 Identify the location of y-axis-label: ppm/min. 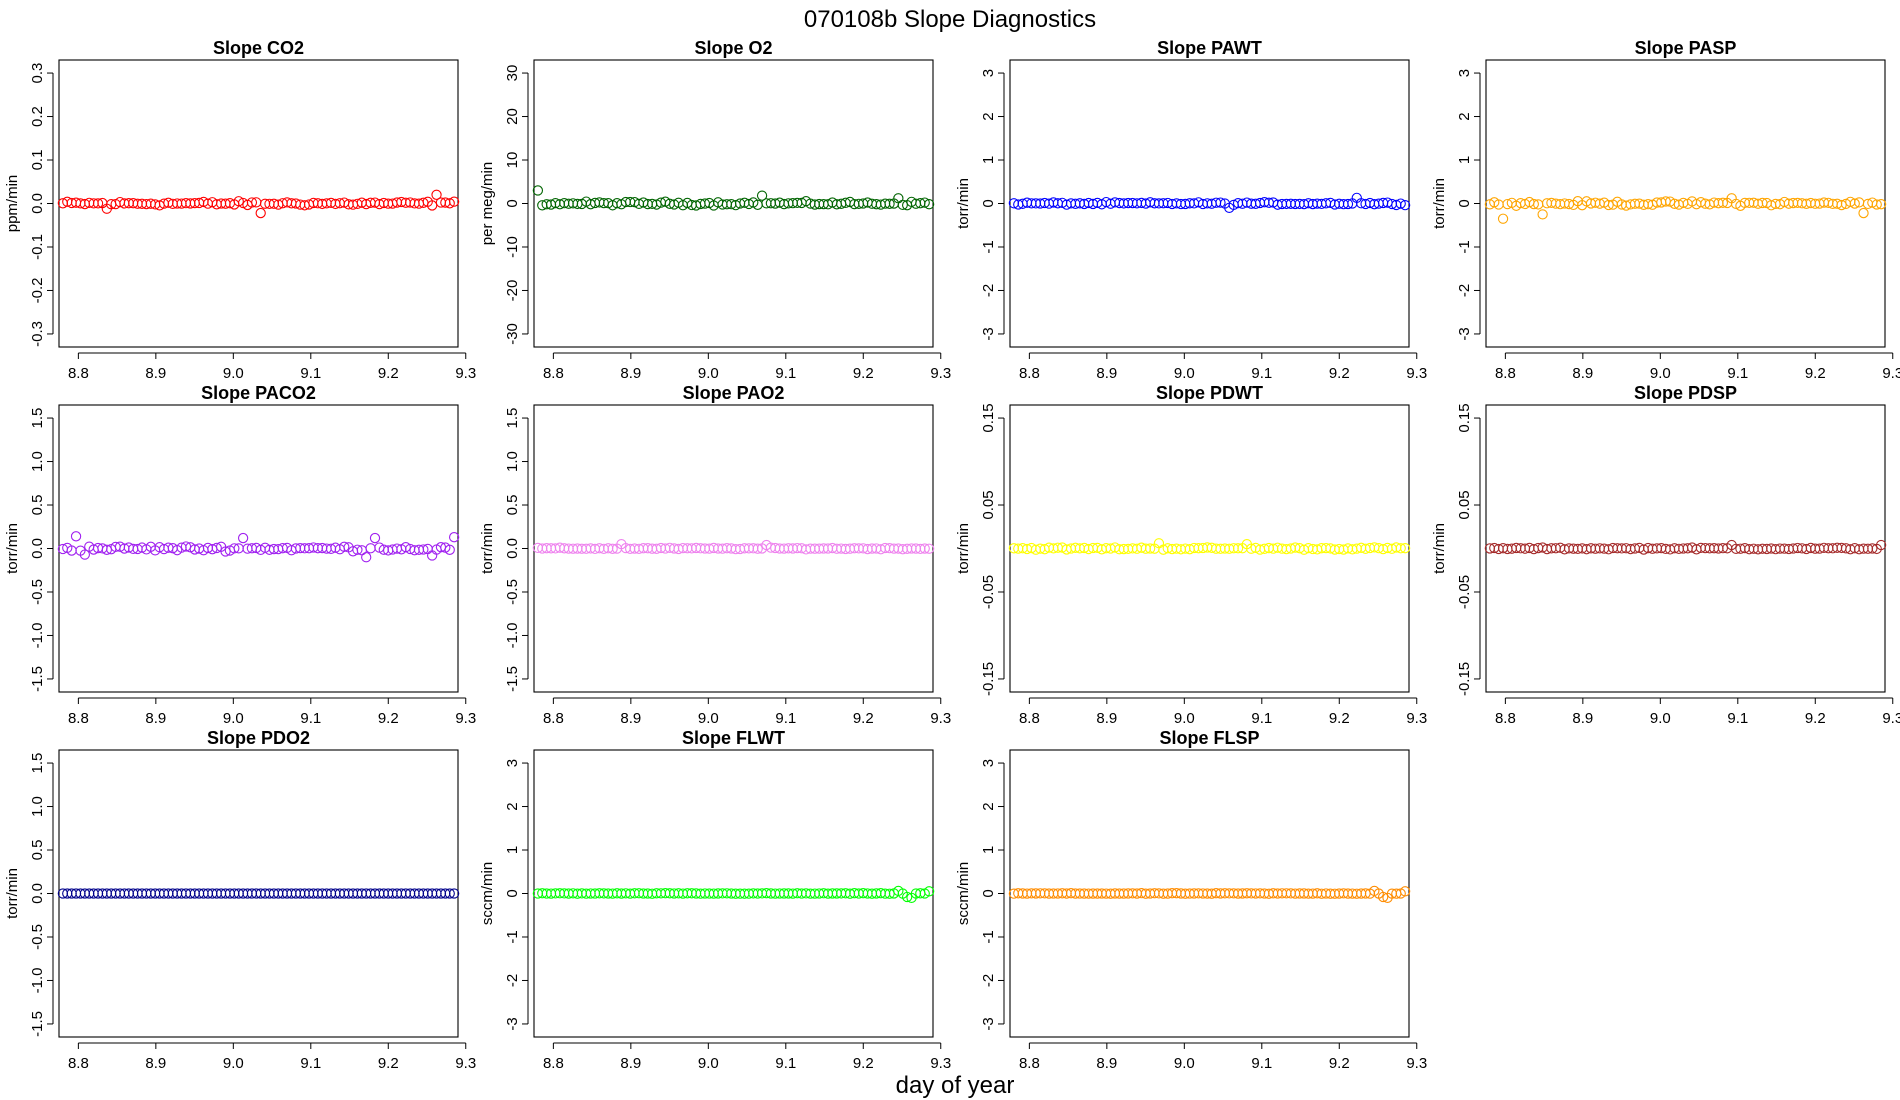
(12, 204).